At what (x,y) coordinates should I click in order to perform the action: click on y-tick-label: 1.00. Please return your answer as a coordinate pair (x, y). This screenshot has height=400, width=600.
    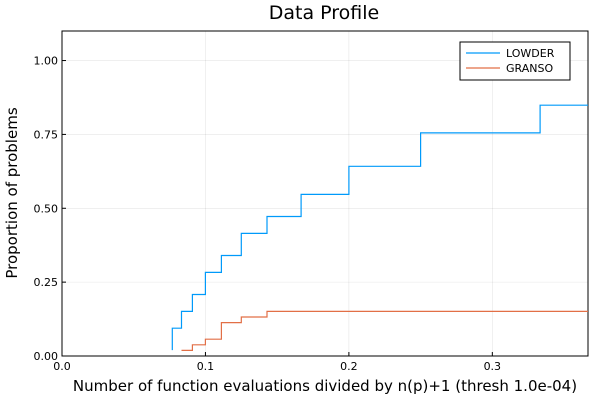
    Looking at the image, I should click on (46, 61).